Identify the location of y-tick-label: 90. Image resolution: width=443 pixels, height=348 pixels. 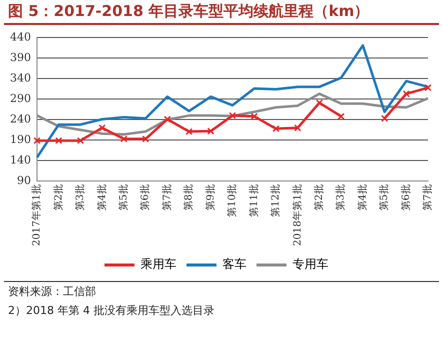
(23, 181).